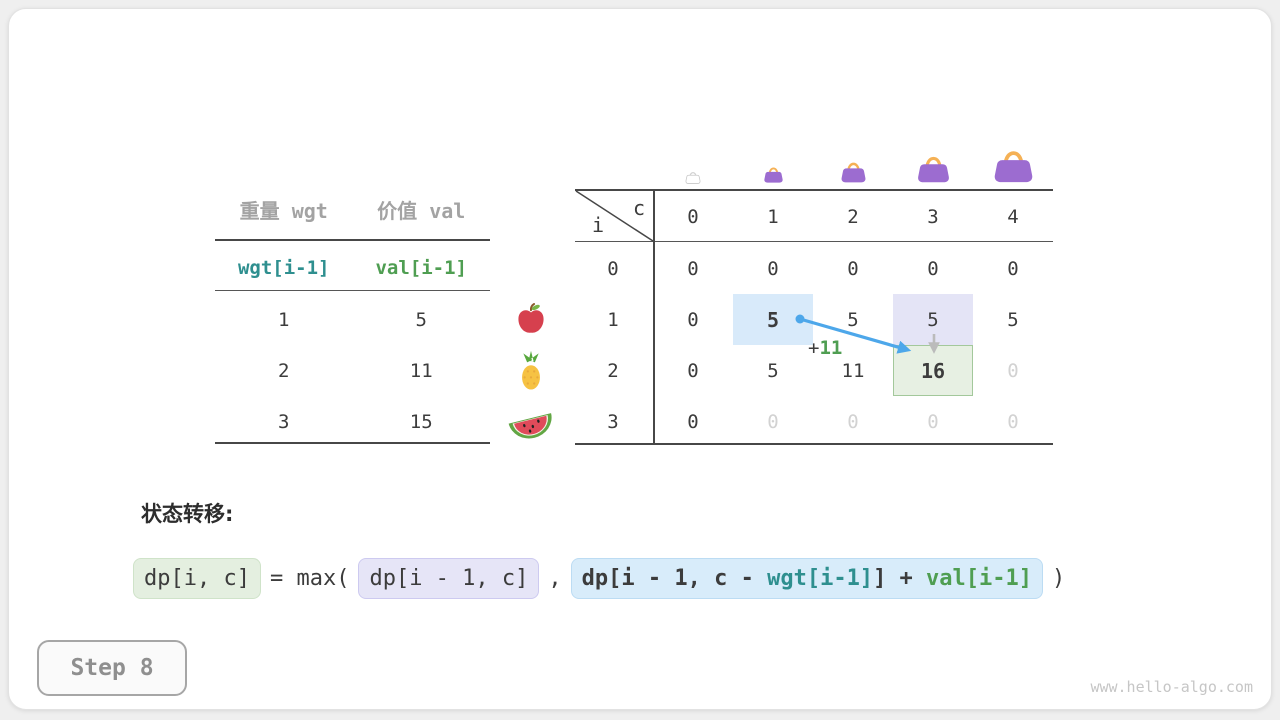 The width and height of the screenshot is (1280, 720). Describe the element at coordinates (1171, 687) in the screenshot. I see `watermark: www.hello-algo.com` at that location.